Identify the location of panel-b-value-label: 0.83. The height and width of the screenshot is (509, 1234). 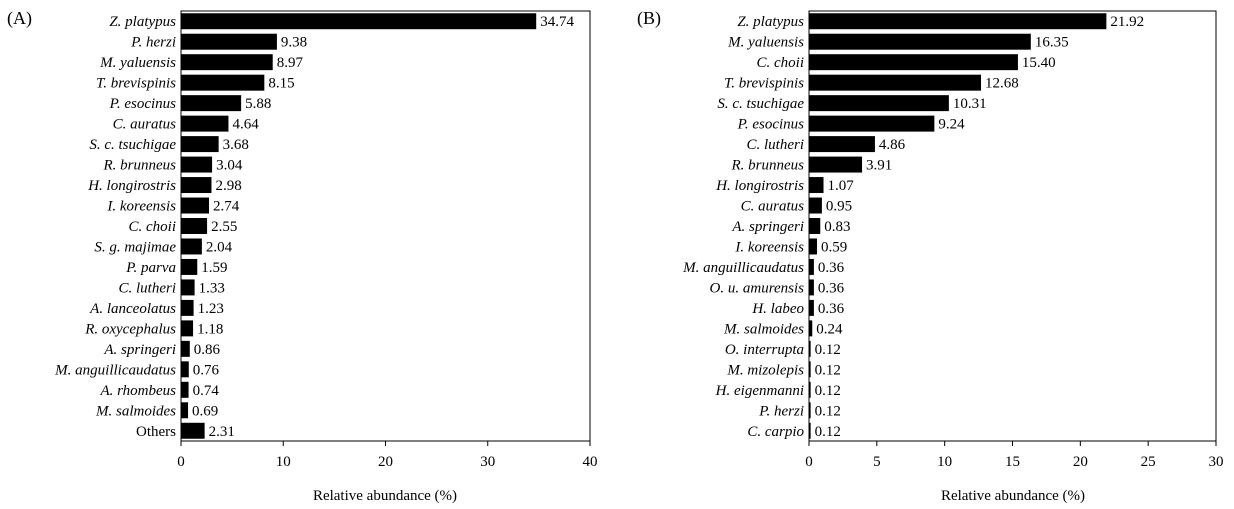
(837, 227).